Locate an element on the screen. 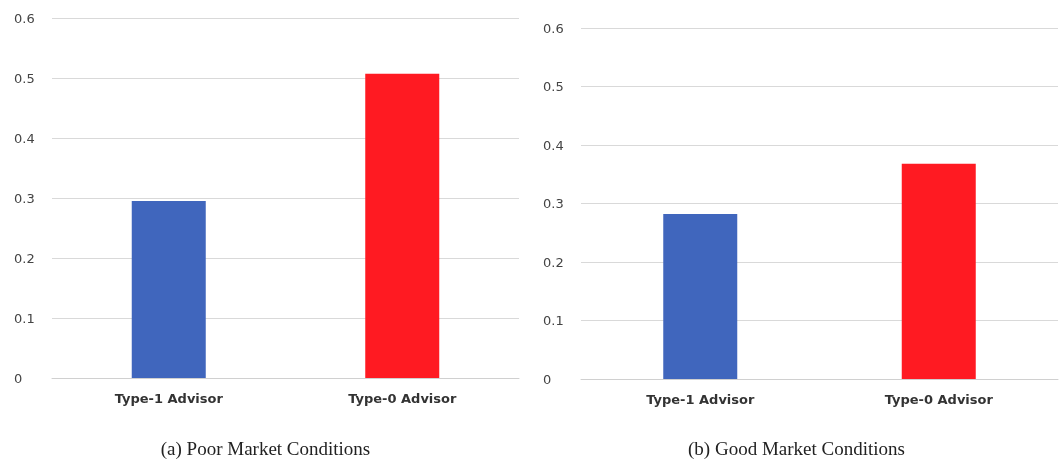  text: (b) Good Market Conditions is located at coordinates (796, 449).